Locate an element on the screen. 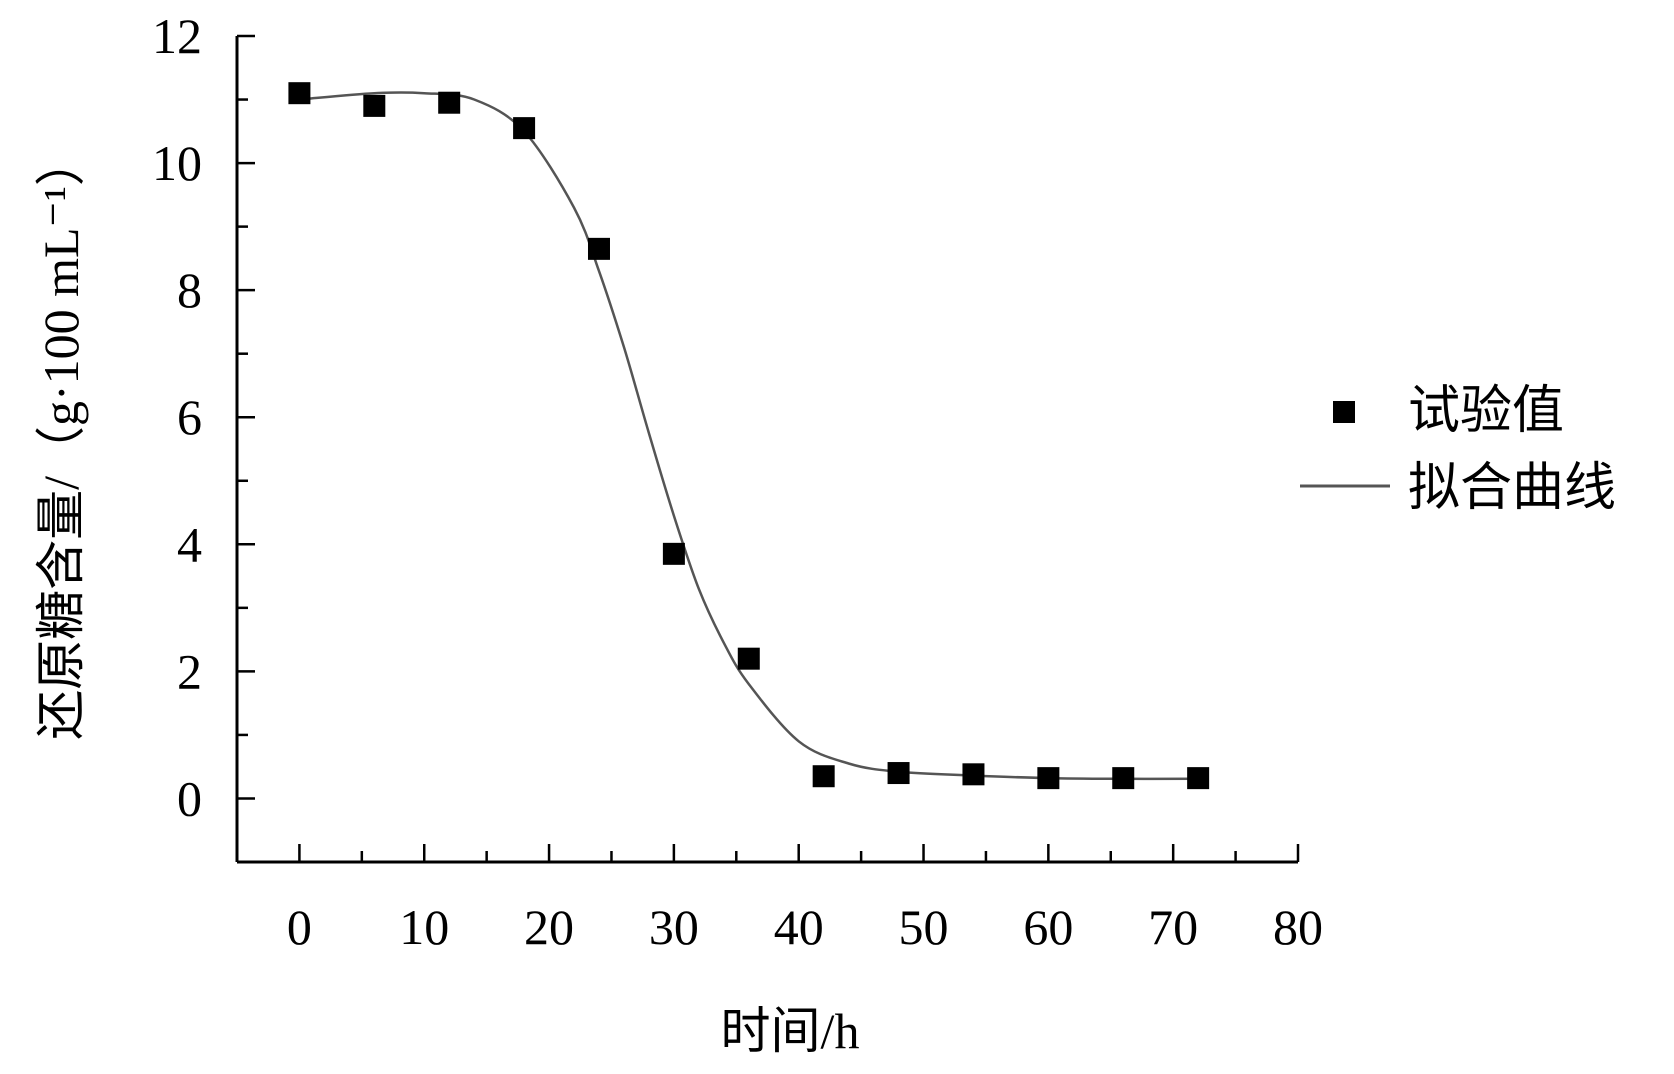  x-tick-label: 40 is located at coordinates (799, 927).